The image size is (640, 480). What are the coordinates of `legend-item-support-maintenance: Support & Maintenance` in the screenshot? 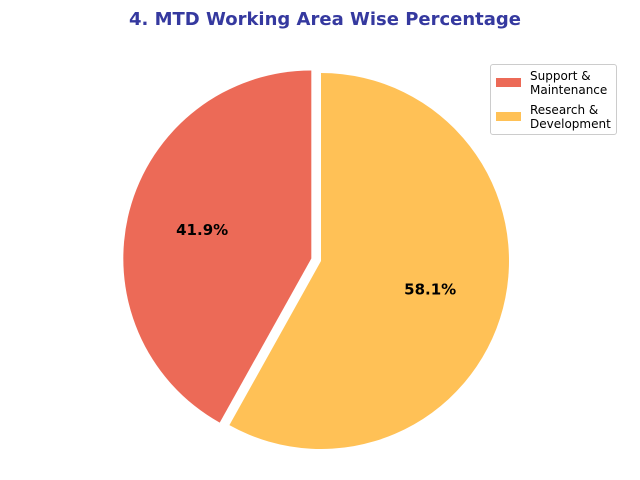 It's located at (556, 86).